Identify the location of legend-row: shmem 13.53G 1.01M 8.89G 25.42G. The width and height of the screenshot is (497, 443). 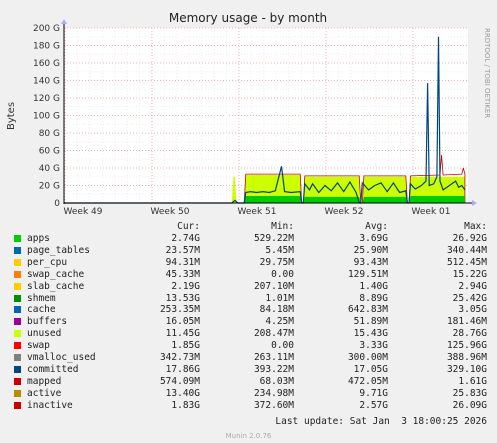
(248, 299).